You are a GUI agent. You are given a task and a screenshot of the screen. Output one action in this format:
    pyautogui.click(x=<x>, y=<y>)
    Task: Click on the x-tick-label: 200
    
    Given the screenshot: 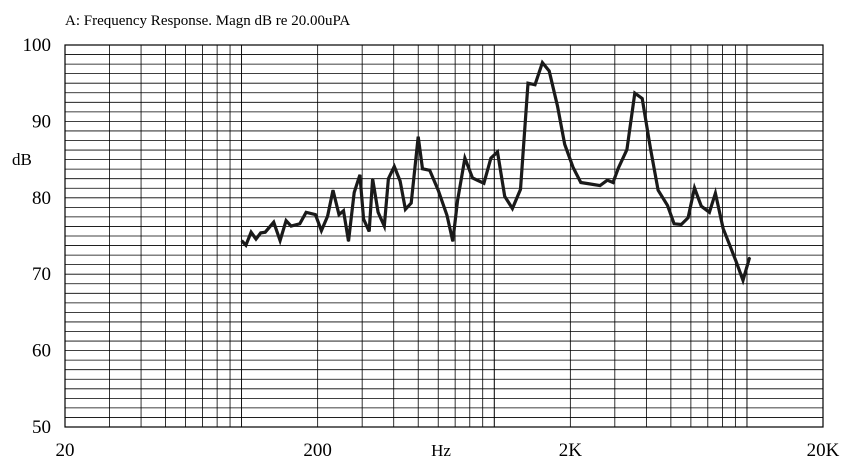 What is the action you would take?
    pyautogui.click(x=317, y=450)
    